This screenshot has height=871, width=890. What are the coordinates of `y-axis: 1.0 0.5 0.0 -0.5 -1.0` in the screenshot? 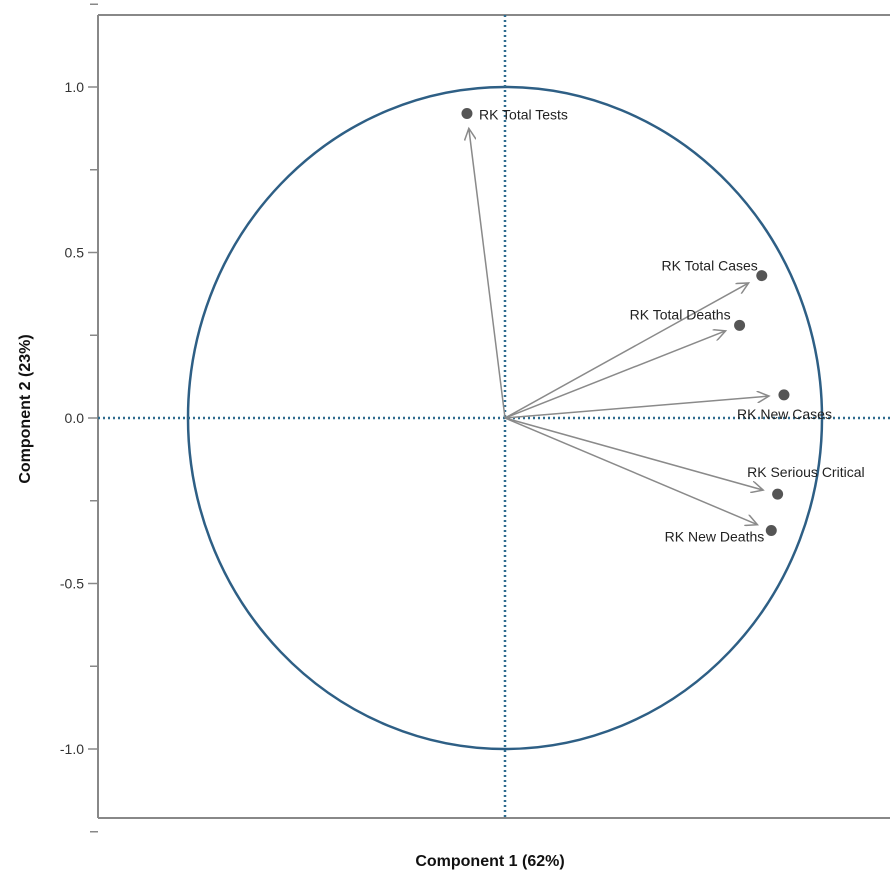 It's located at (79, 418).